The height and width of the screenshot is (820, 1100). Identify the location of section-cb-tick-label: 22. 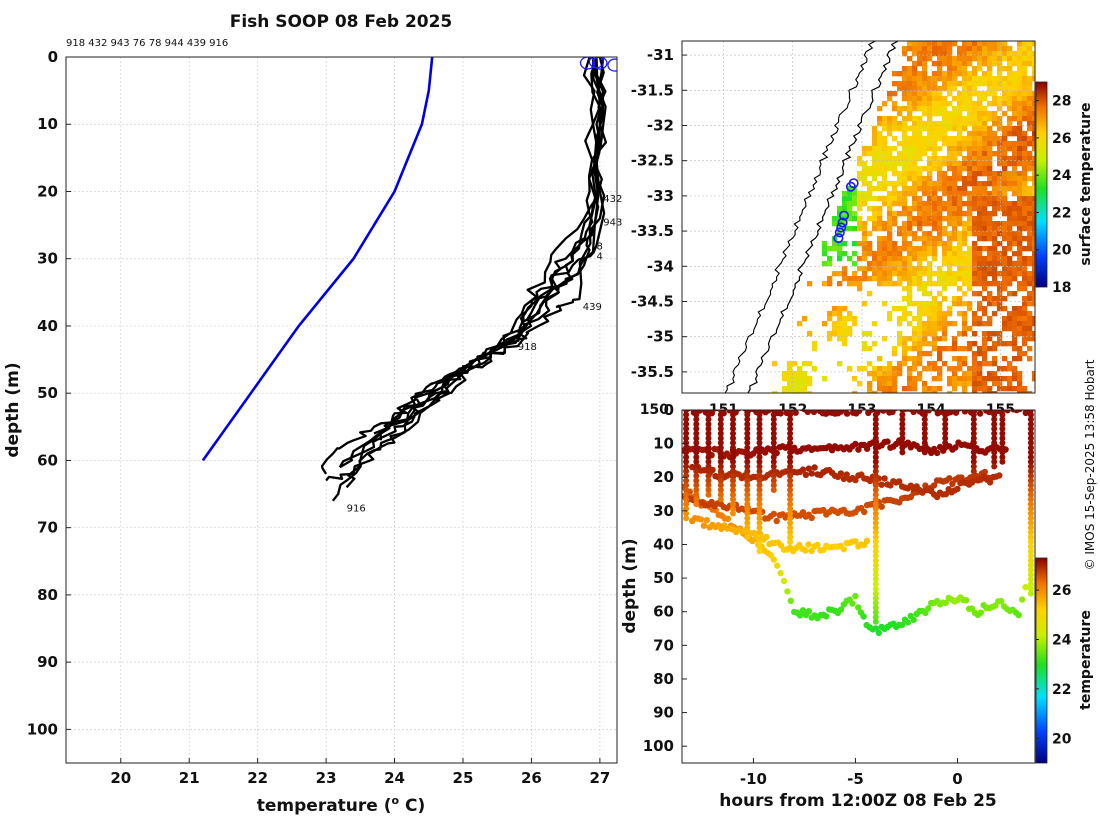
(1061, 690).